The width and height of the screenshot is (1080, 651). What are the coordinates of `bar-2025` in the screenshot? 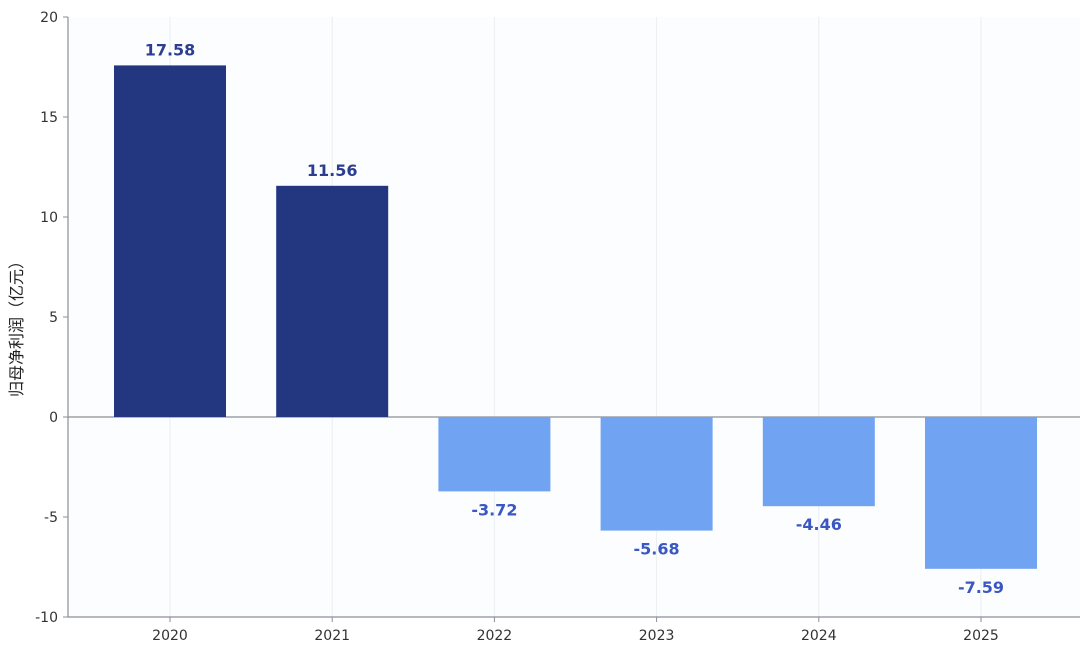 It's located at (981, 493).